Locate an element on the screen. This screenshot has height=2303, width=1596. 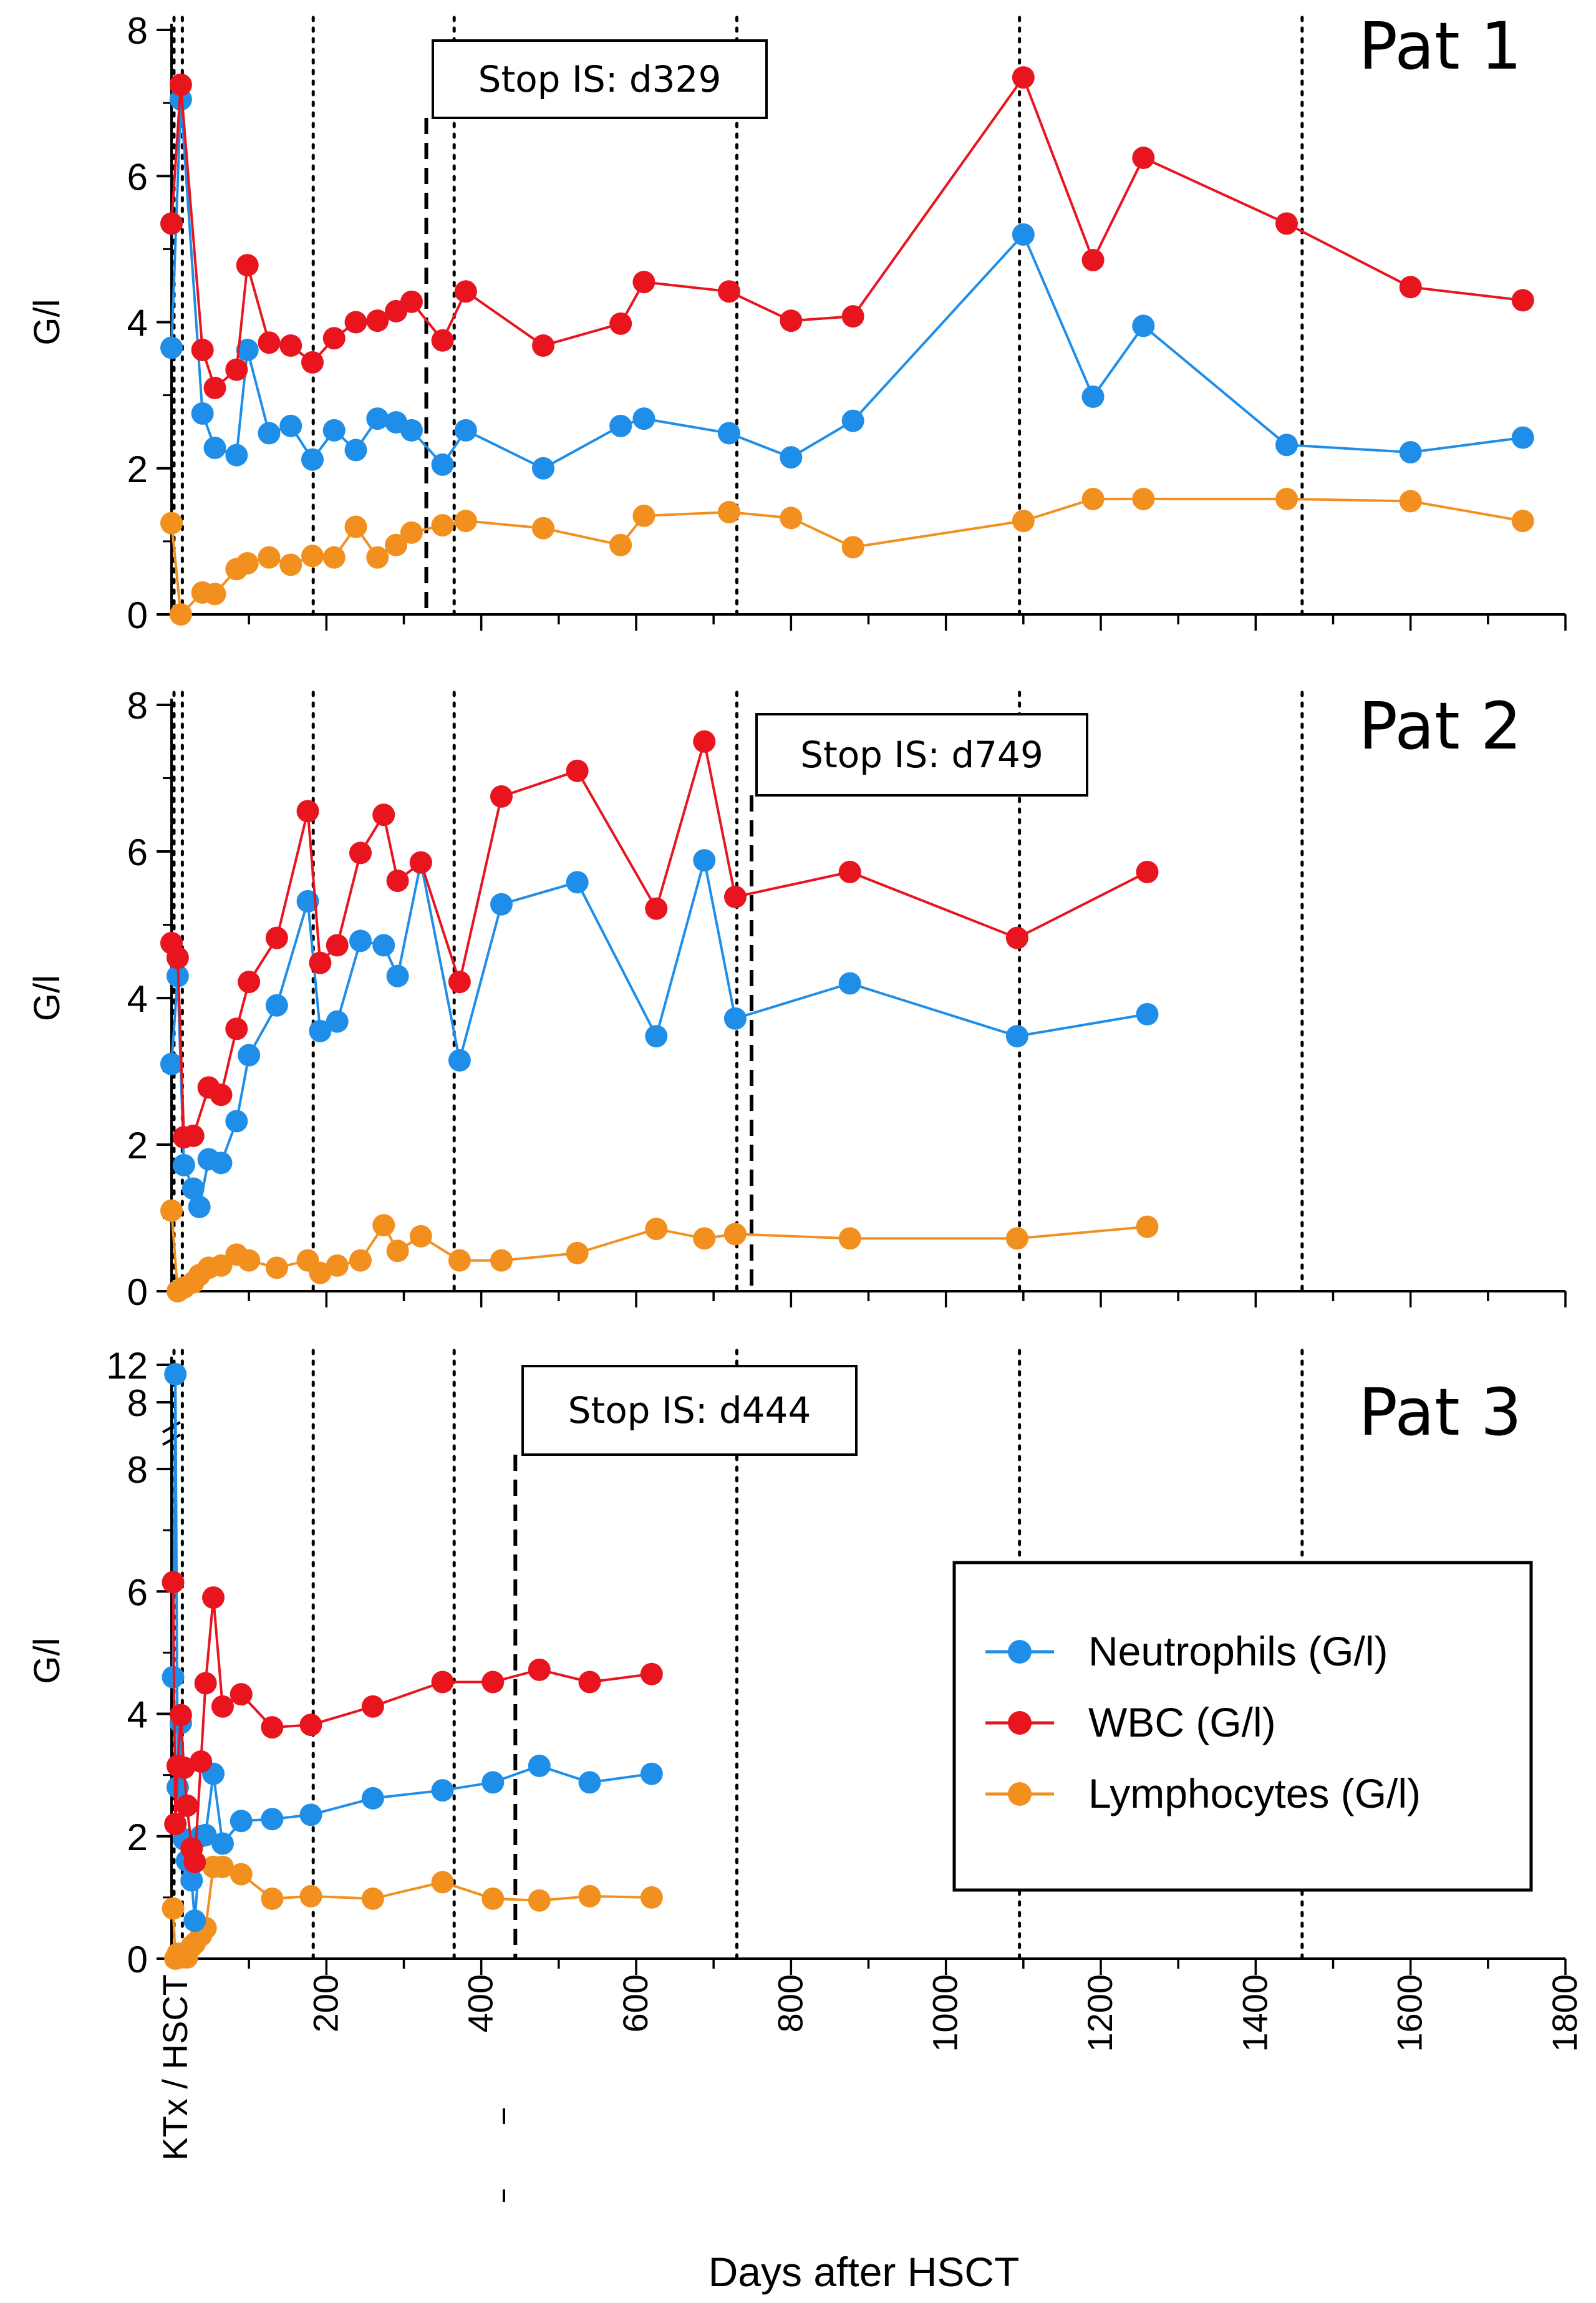
x-tick-label: 1000 is located at coordinates (945, 2013).